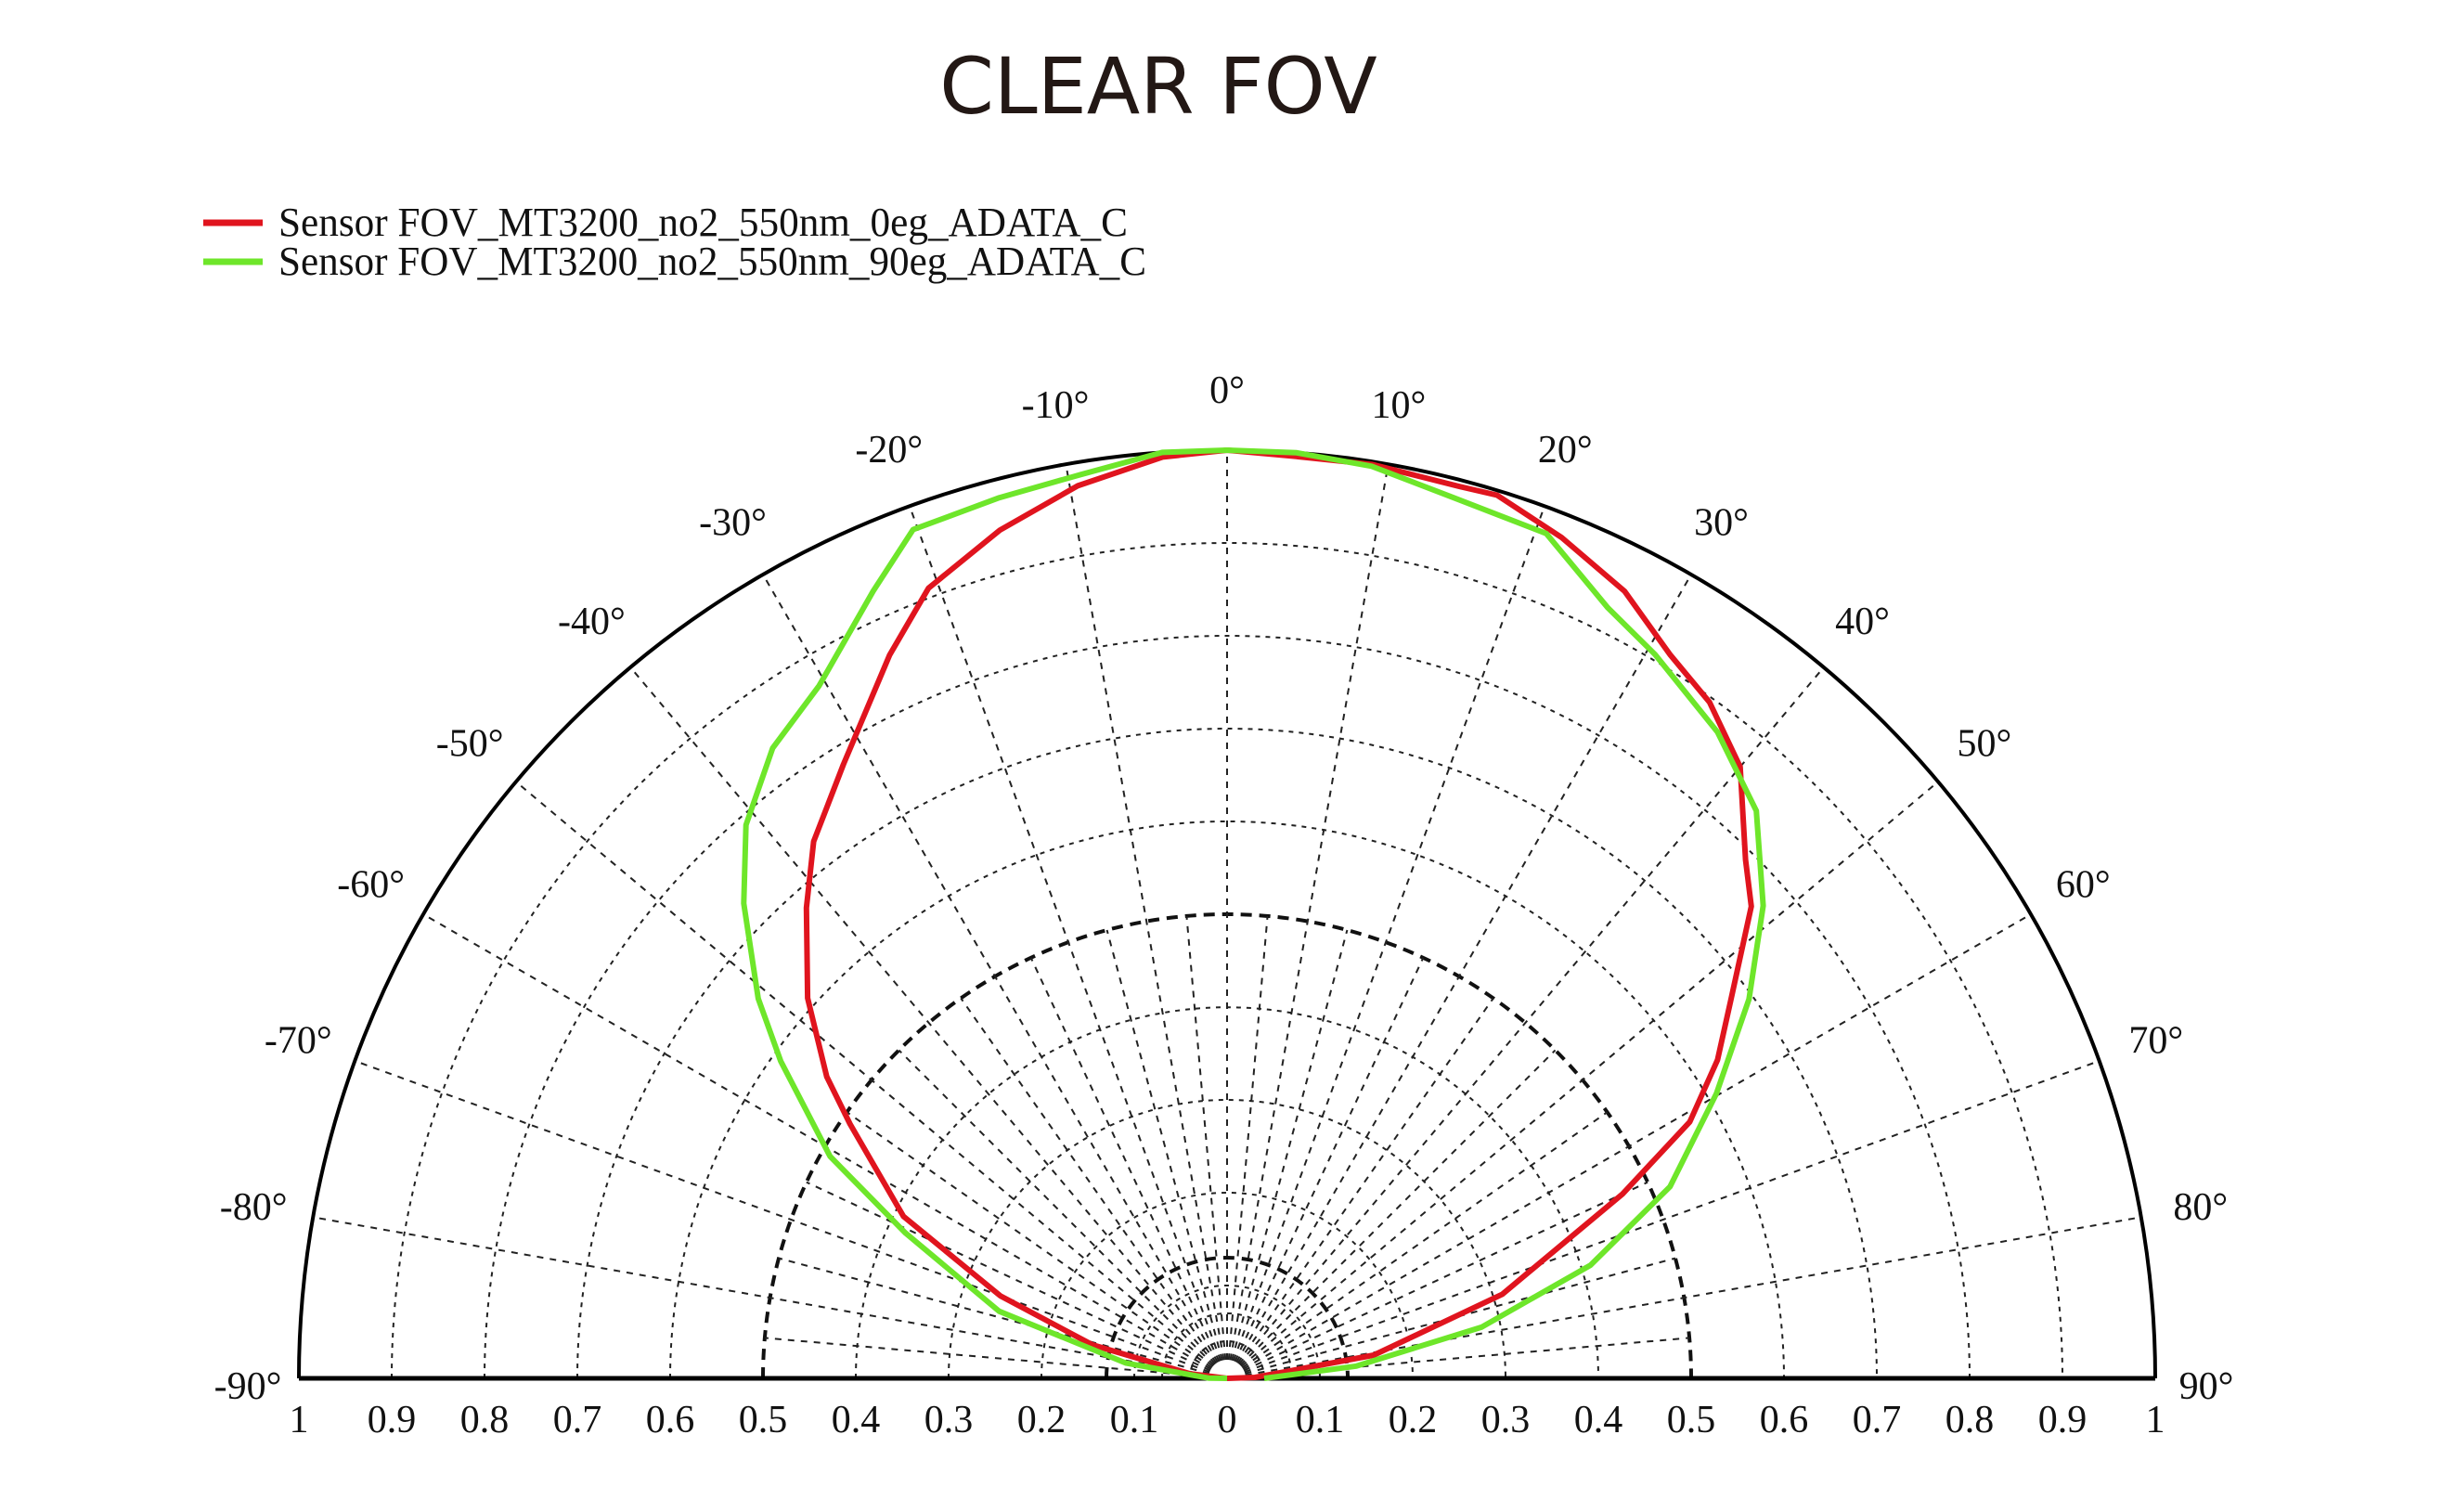  What do you see at coordinates (1566, 450) in the screenshot?
I see `angle-tick-label: 20°` at bounding box center [1566, 450].